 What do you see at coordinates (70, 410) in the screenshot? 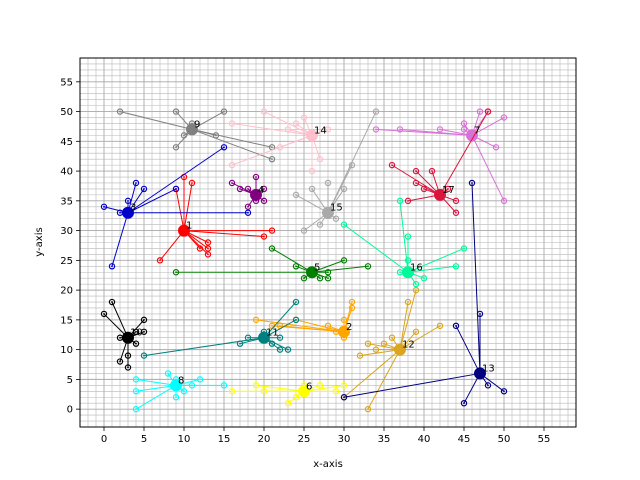
I see `y-tick-label: 0` at bounding box center [70, 410].